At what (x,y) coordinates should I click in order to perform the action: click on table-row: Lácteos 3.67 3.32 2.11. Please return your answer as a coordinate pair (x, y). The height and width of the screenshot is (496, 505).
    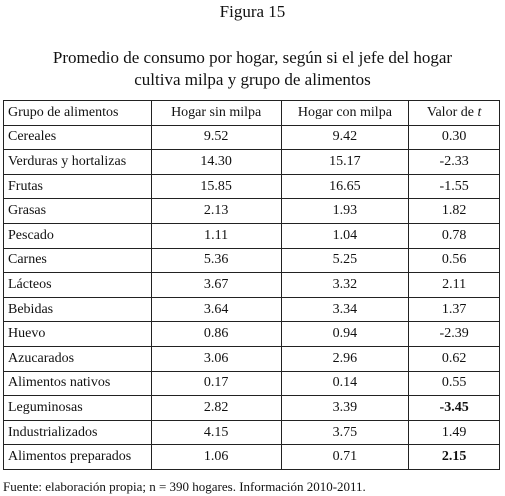
    Looking at the image, I should click on (251, 285).